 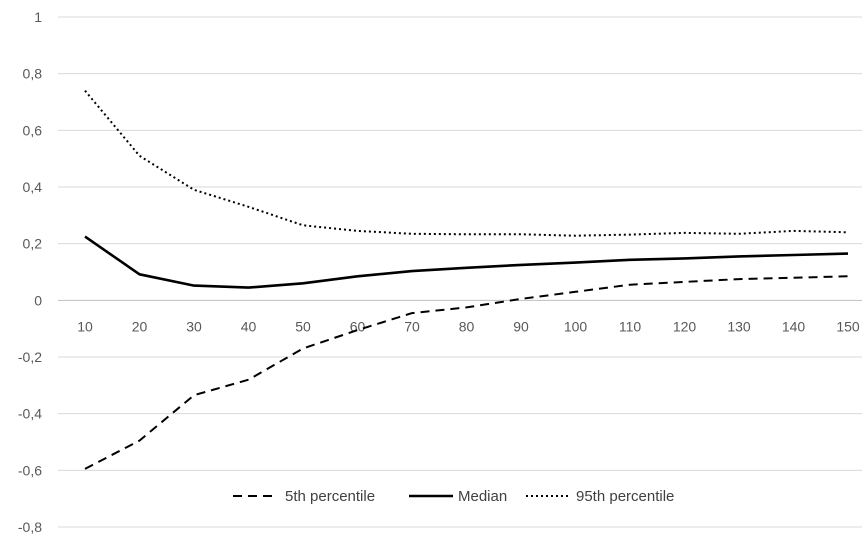 I want to click on x-tick-label: 130, so click(x=739, y=326).